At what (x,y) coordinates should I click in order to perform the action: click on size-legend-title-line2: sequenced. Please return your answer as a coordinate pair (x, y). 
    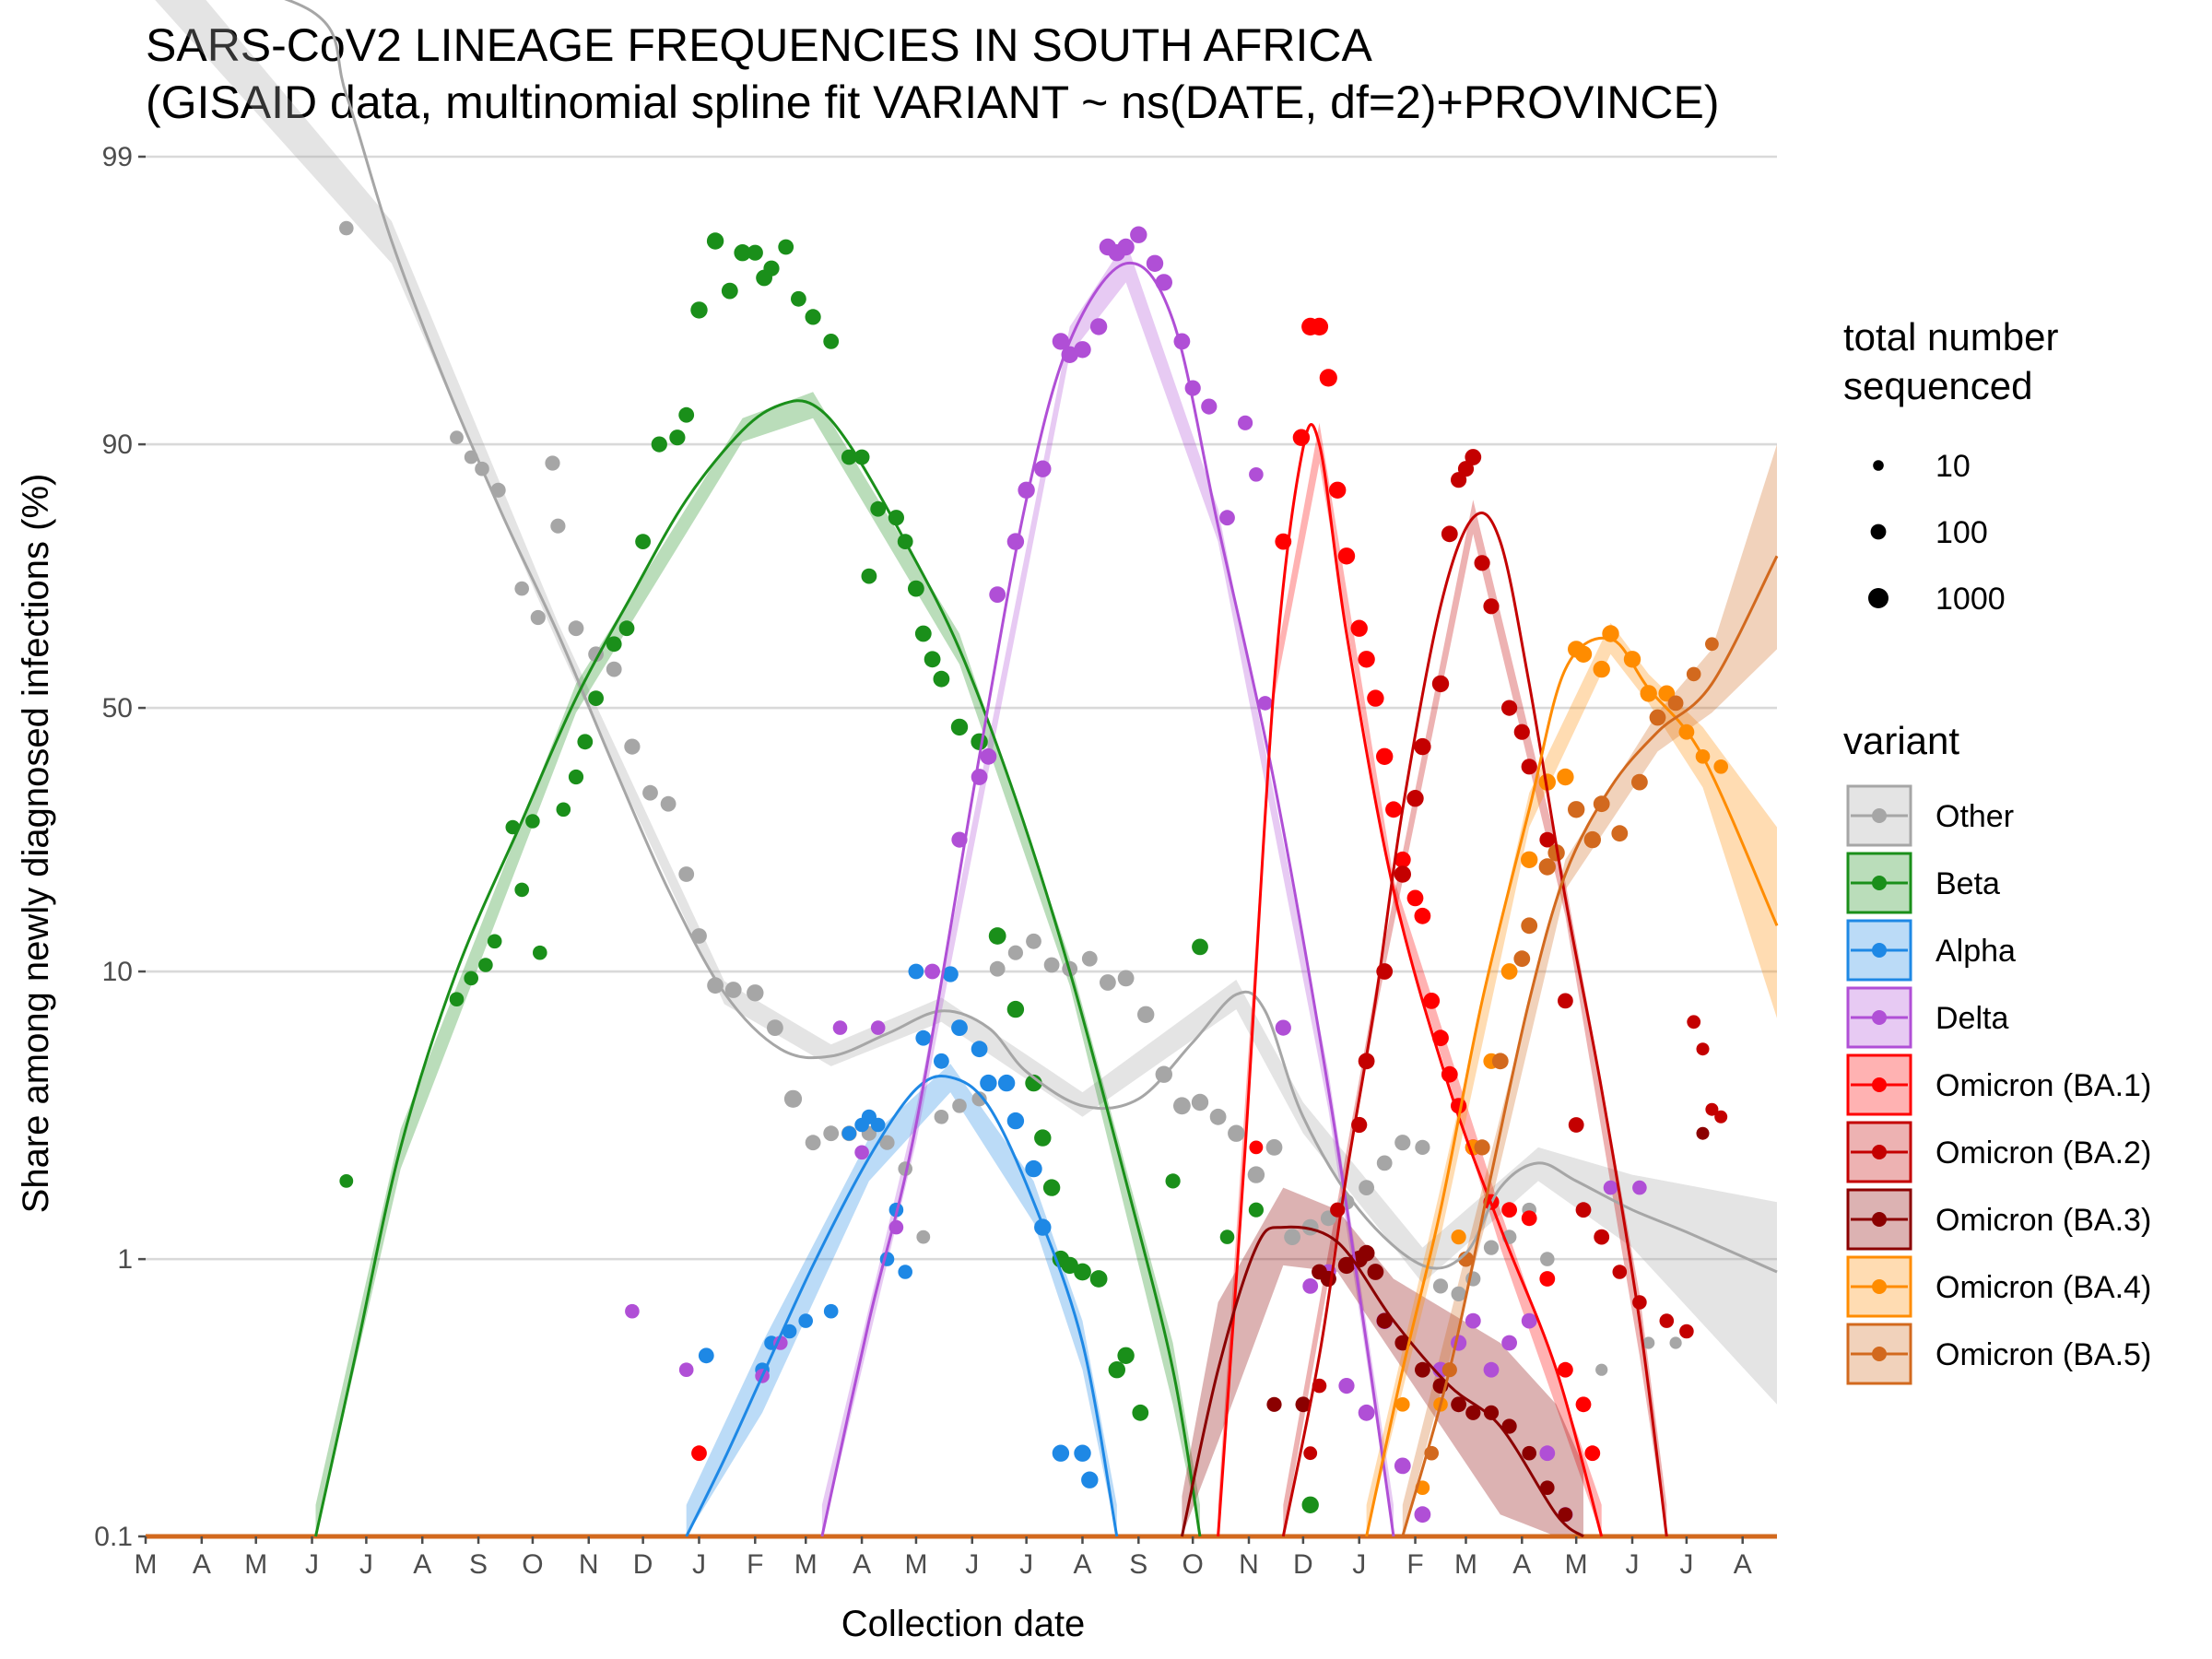
    Looking at the image, I should click on (1938, 385).